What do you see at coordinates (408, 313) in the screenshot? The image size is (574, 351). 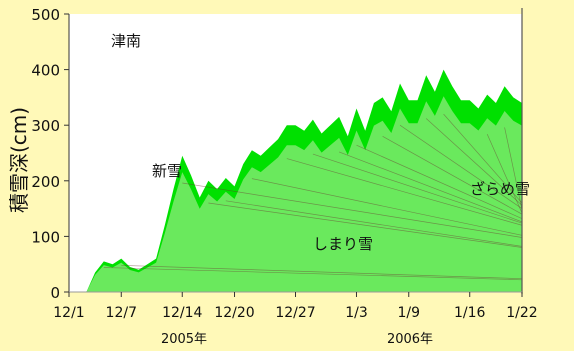 I see `x-tick-label: 1/9` at bounding box center [408, 313].